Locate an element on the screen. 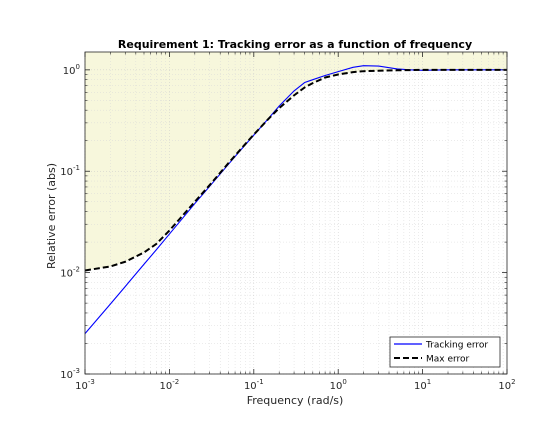 The image size is (560, 424). x-tick-label-exponent: -1 is located at coordinates (260, 382).